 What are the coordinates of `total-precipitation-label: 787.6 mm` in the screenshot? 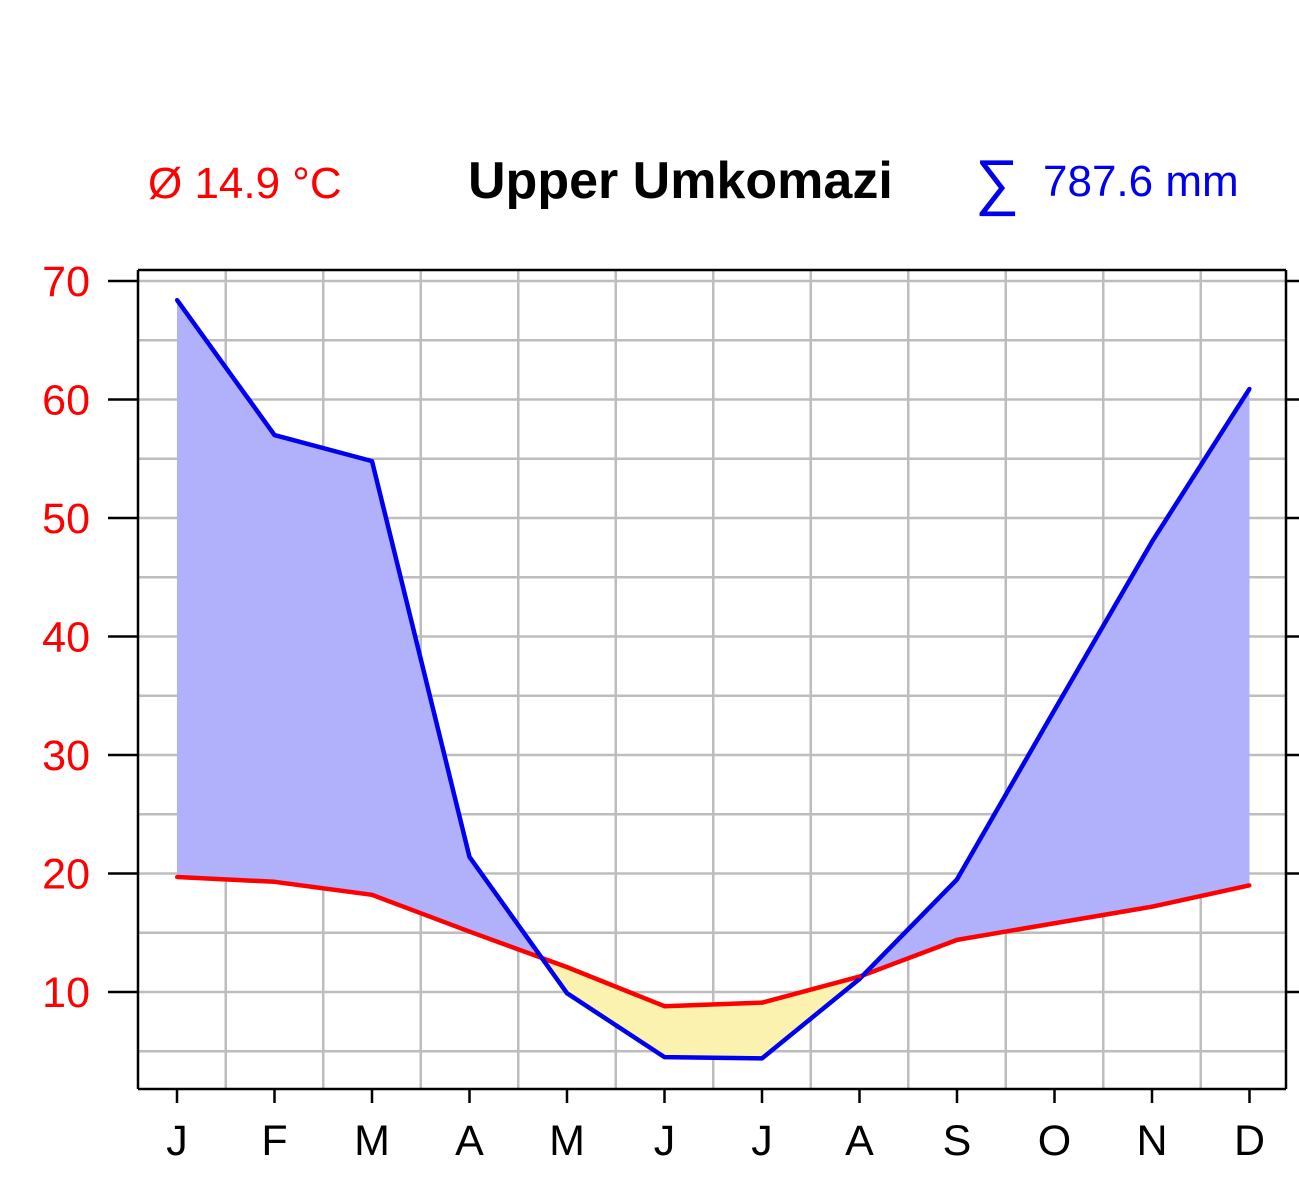 It's located at (1141, 181).